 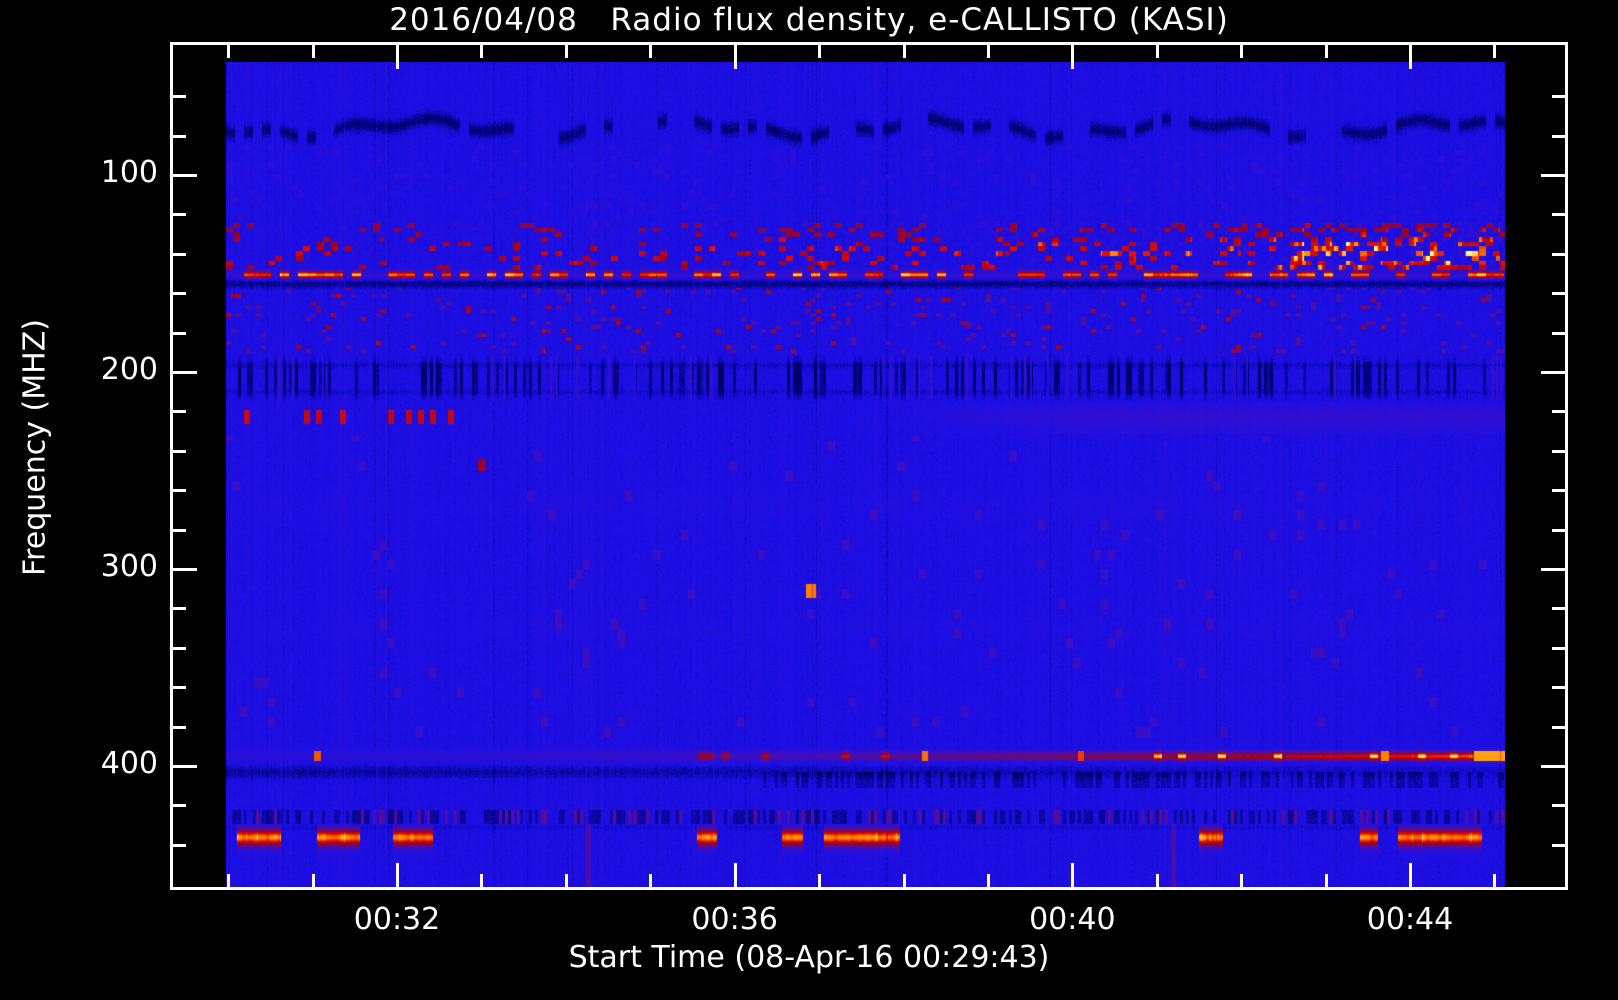 I want to click on x-tick-label-44: 00:44, so click(x=1410, y=919).